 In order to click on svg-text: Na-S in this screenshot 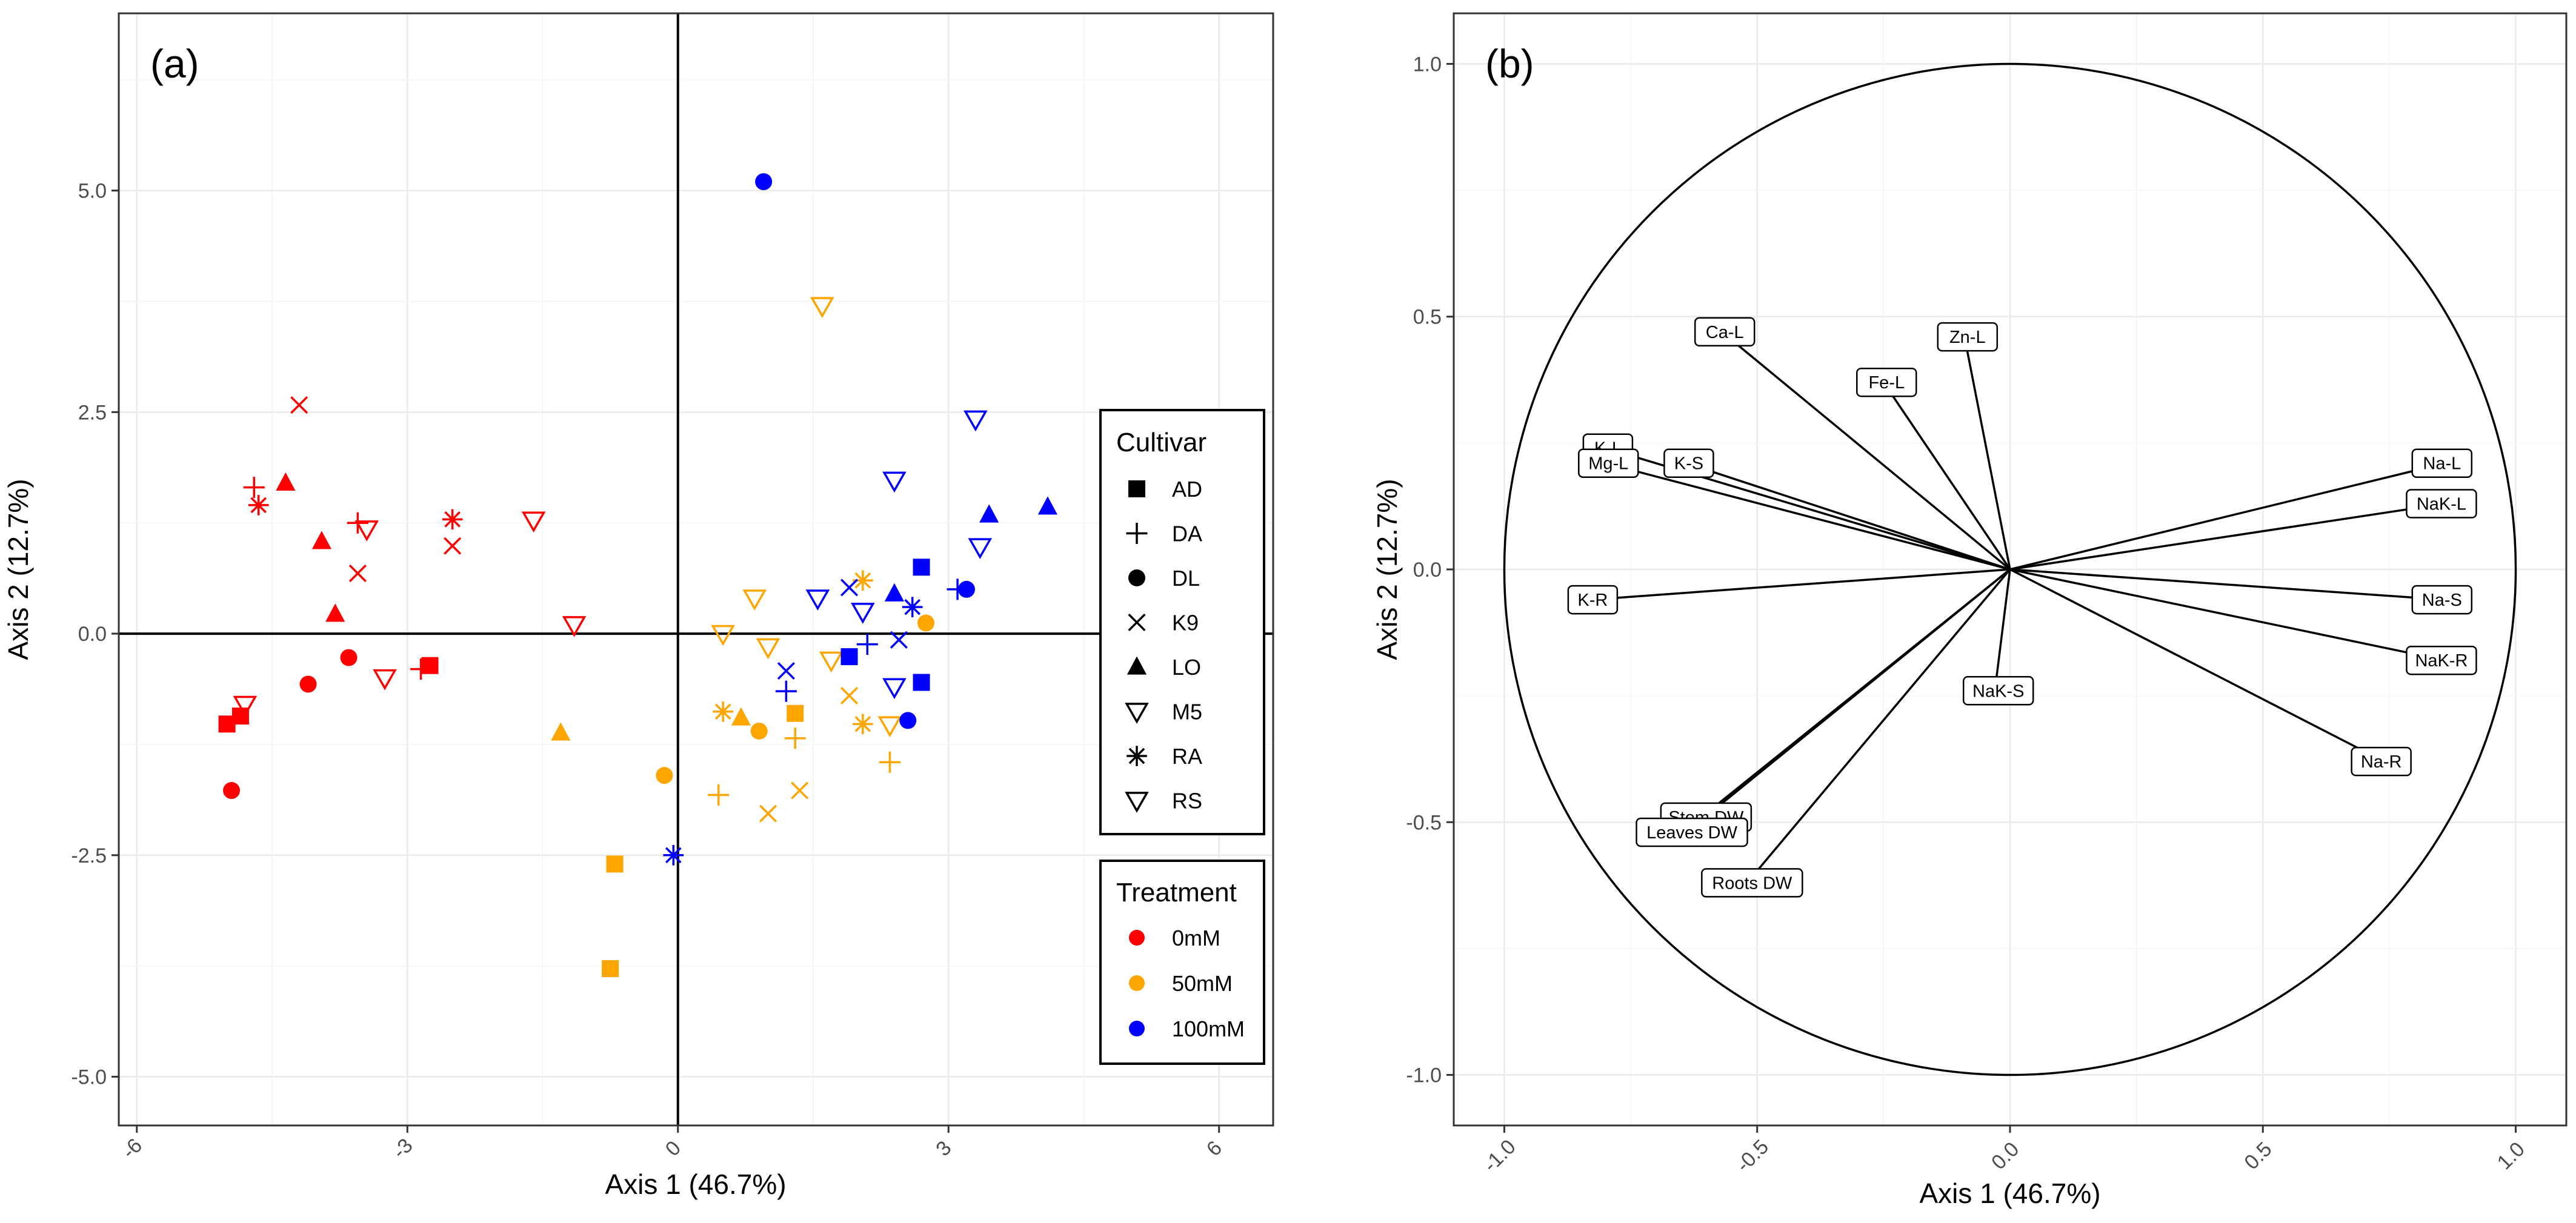, I will do `click(2442, 600)`.